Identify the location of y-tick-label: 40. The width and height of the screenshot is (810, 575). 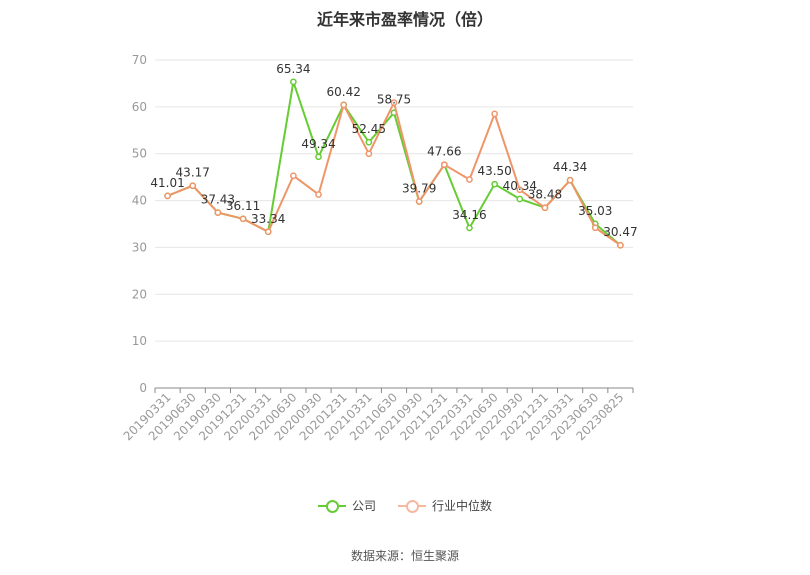
(139, 201).